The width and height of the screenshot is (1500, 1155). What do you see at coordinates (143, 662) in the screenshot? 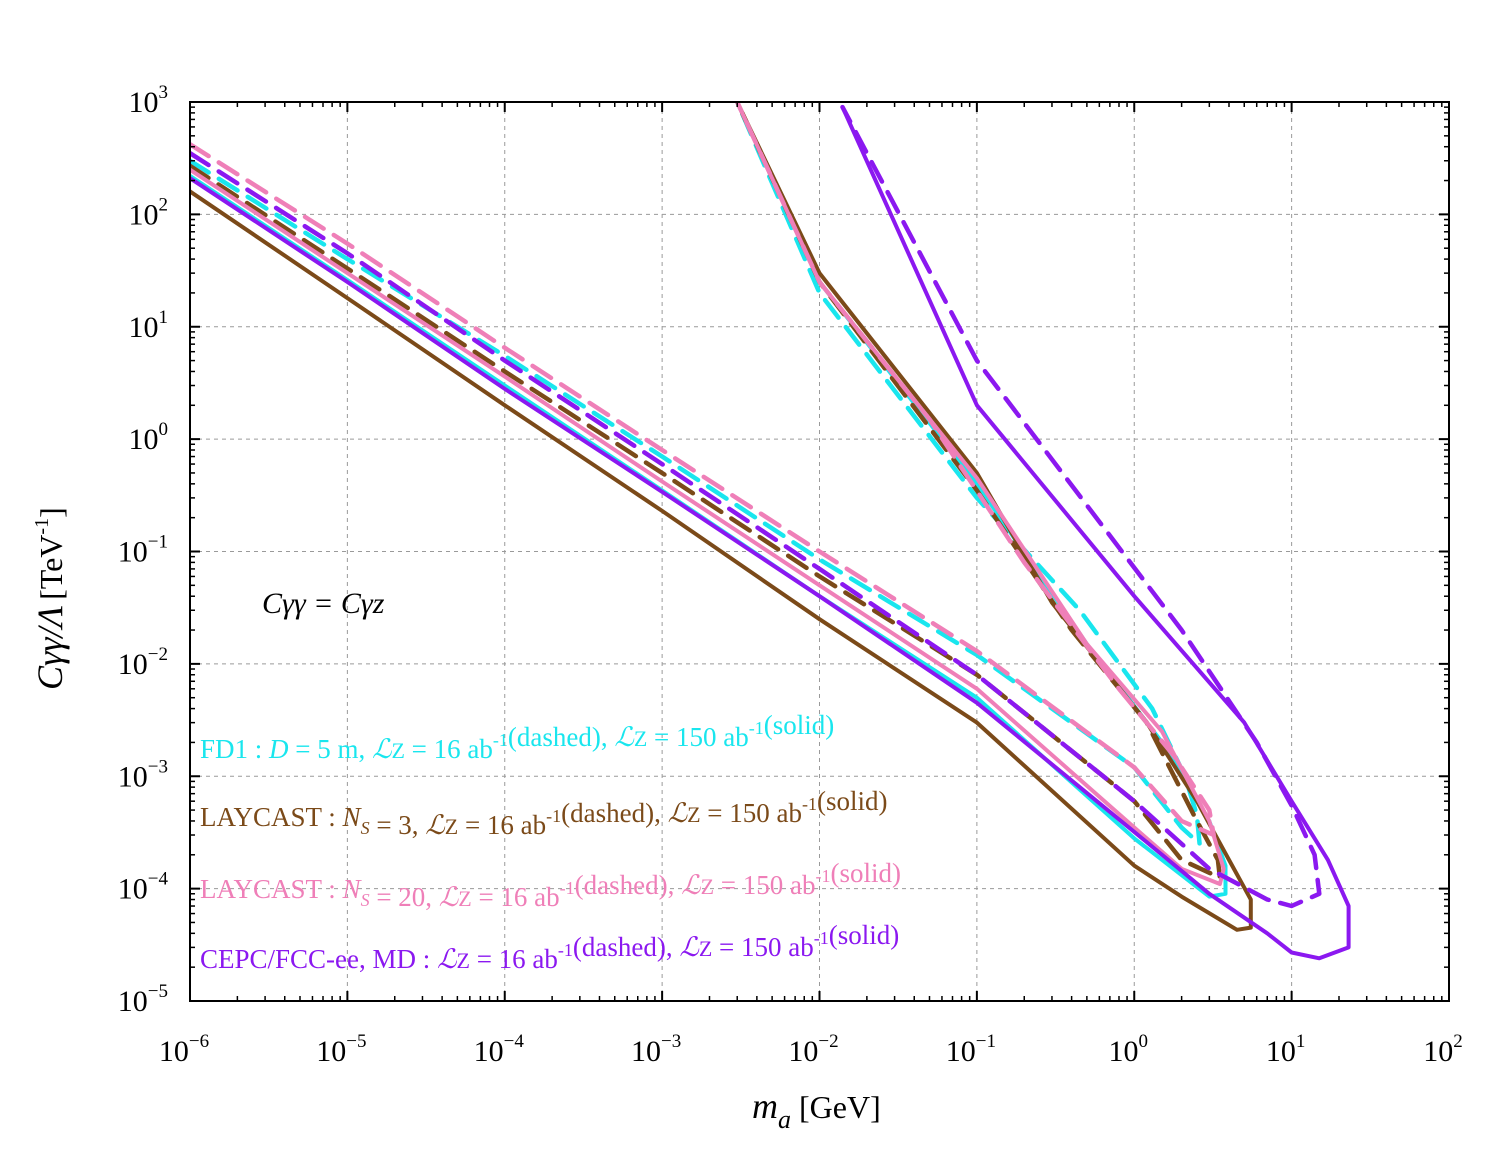
I see `y-tick-label: 10⁻²` at bounding box center [143, 662].